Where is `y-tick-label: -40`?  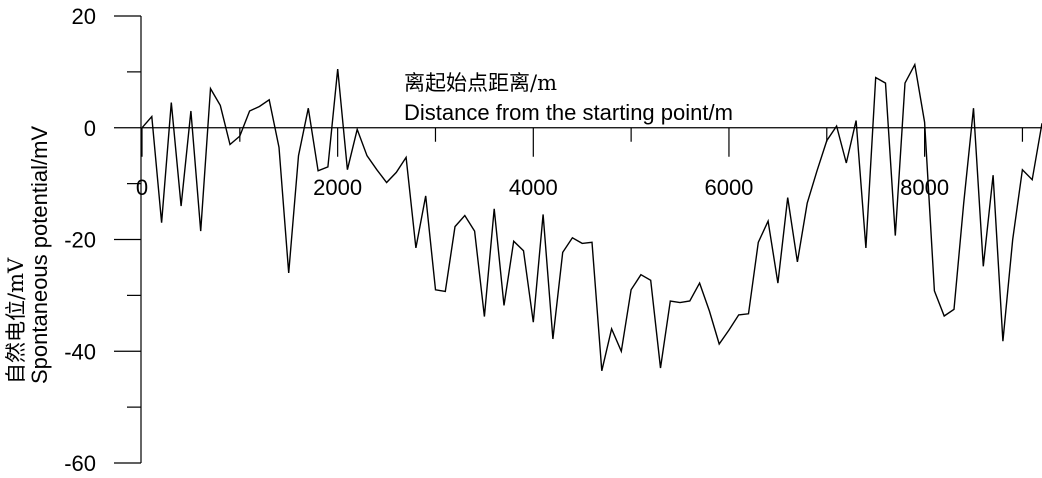
y-tick-label: -40 is located at coordinates (80, 351).